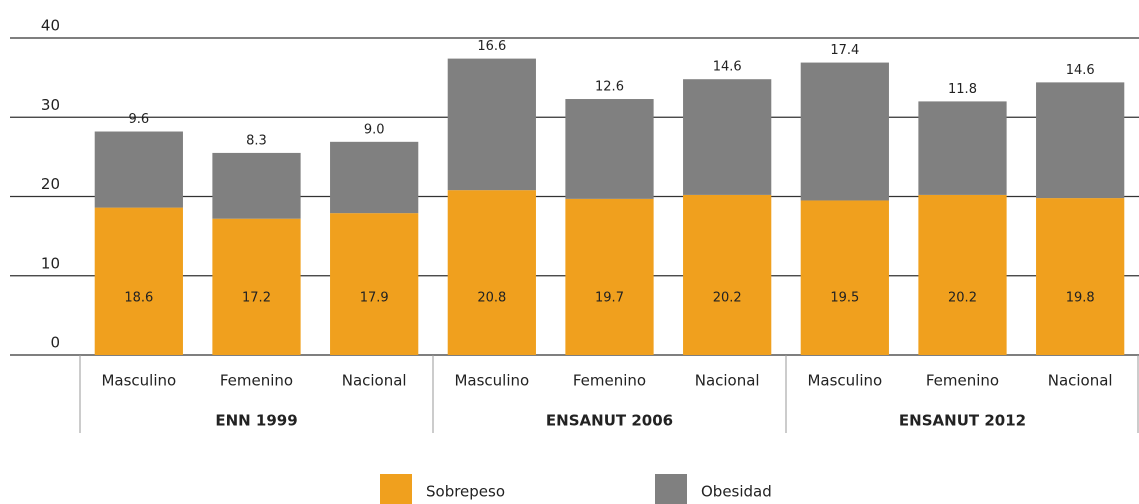 This screenshot has width=1139, height=504. What do you see at coordinates (465, 492) in the screenshot?
I see `legend-label: Sobrepeso` at bounding box center [465, 492].